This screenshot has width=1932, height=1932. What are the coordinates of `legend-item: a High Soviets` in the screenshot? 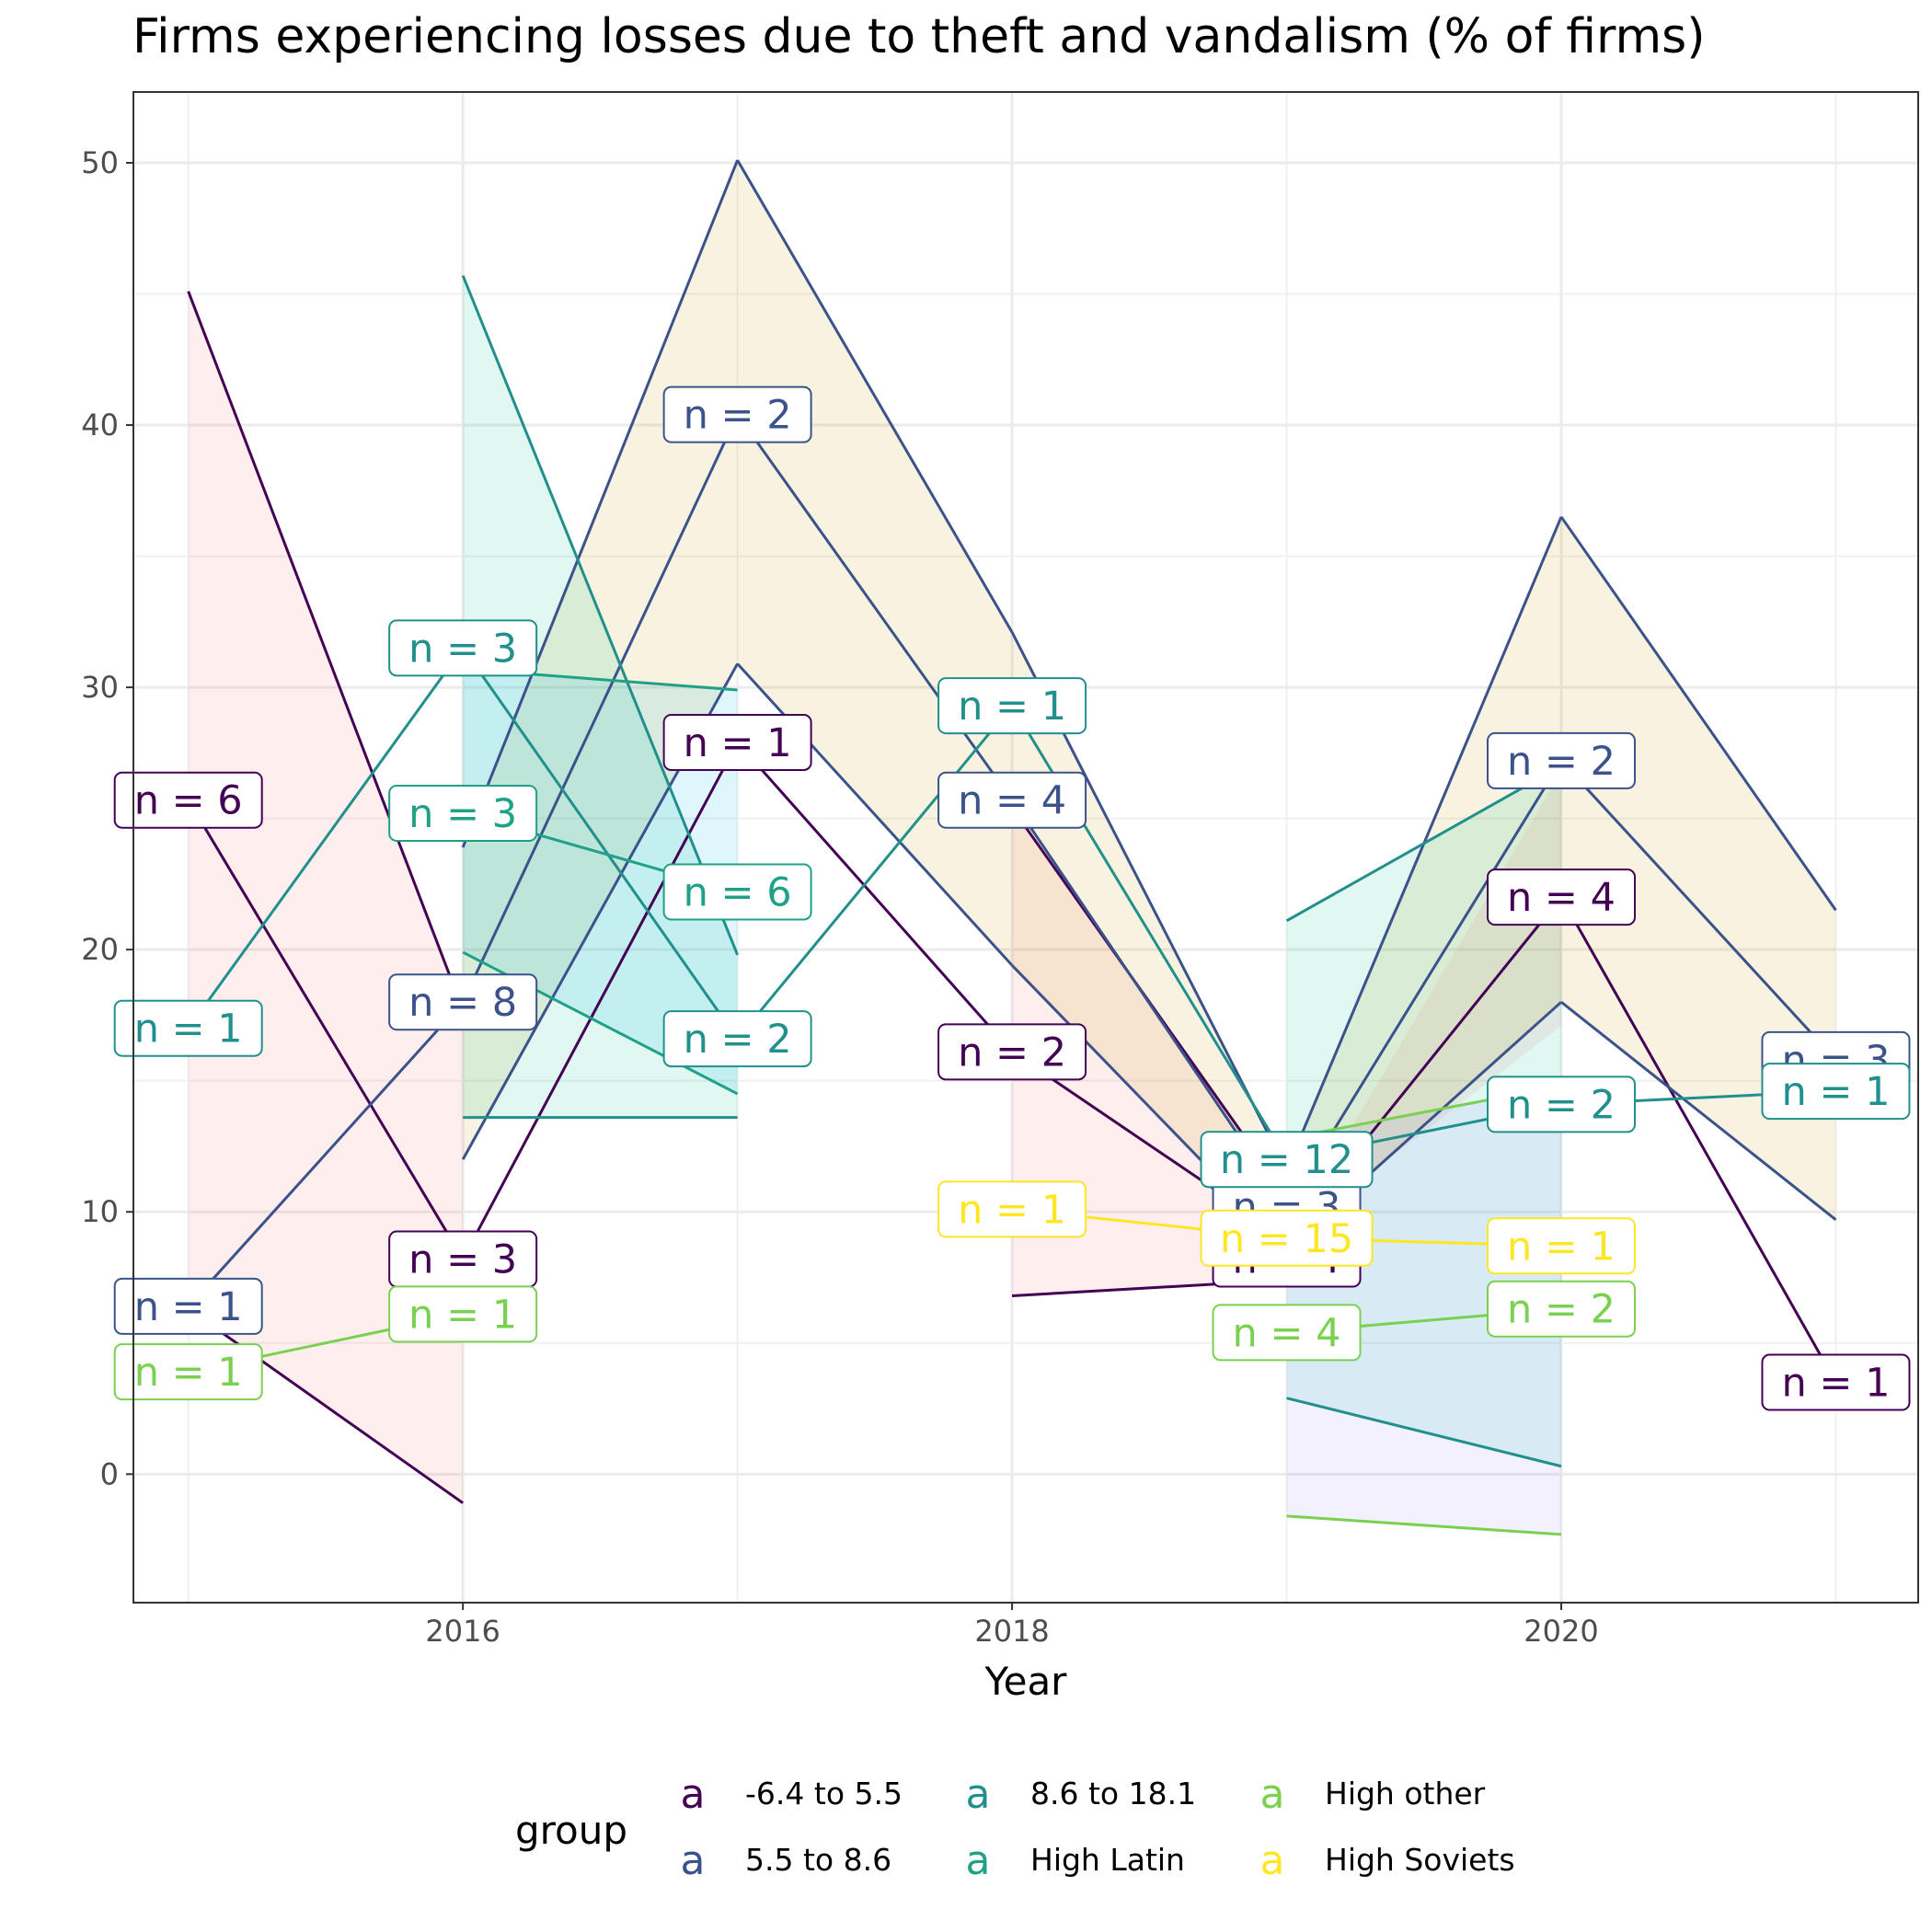 It's located at (1383, 1860).